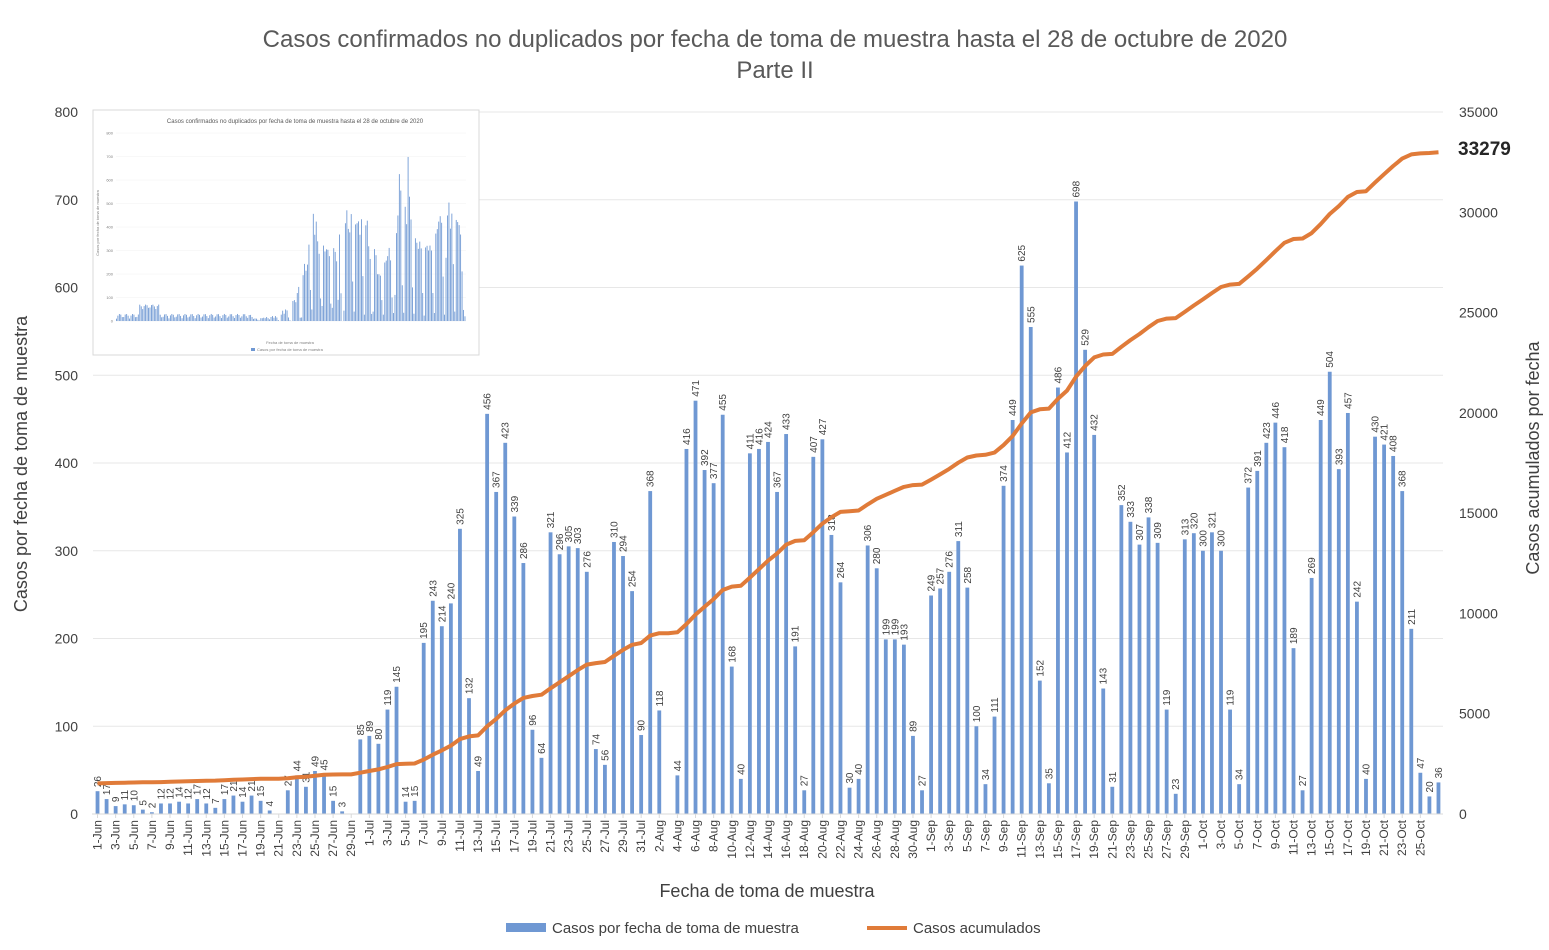 The height and width of the screenshot is (950, 1549). I want to click on inset-y-tick: 800, so click(109, 133).